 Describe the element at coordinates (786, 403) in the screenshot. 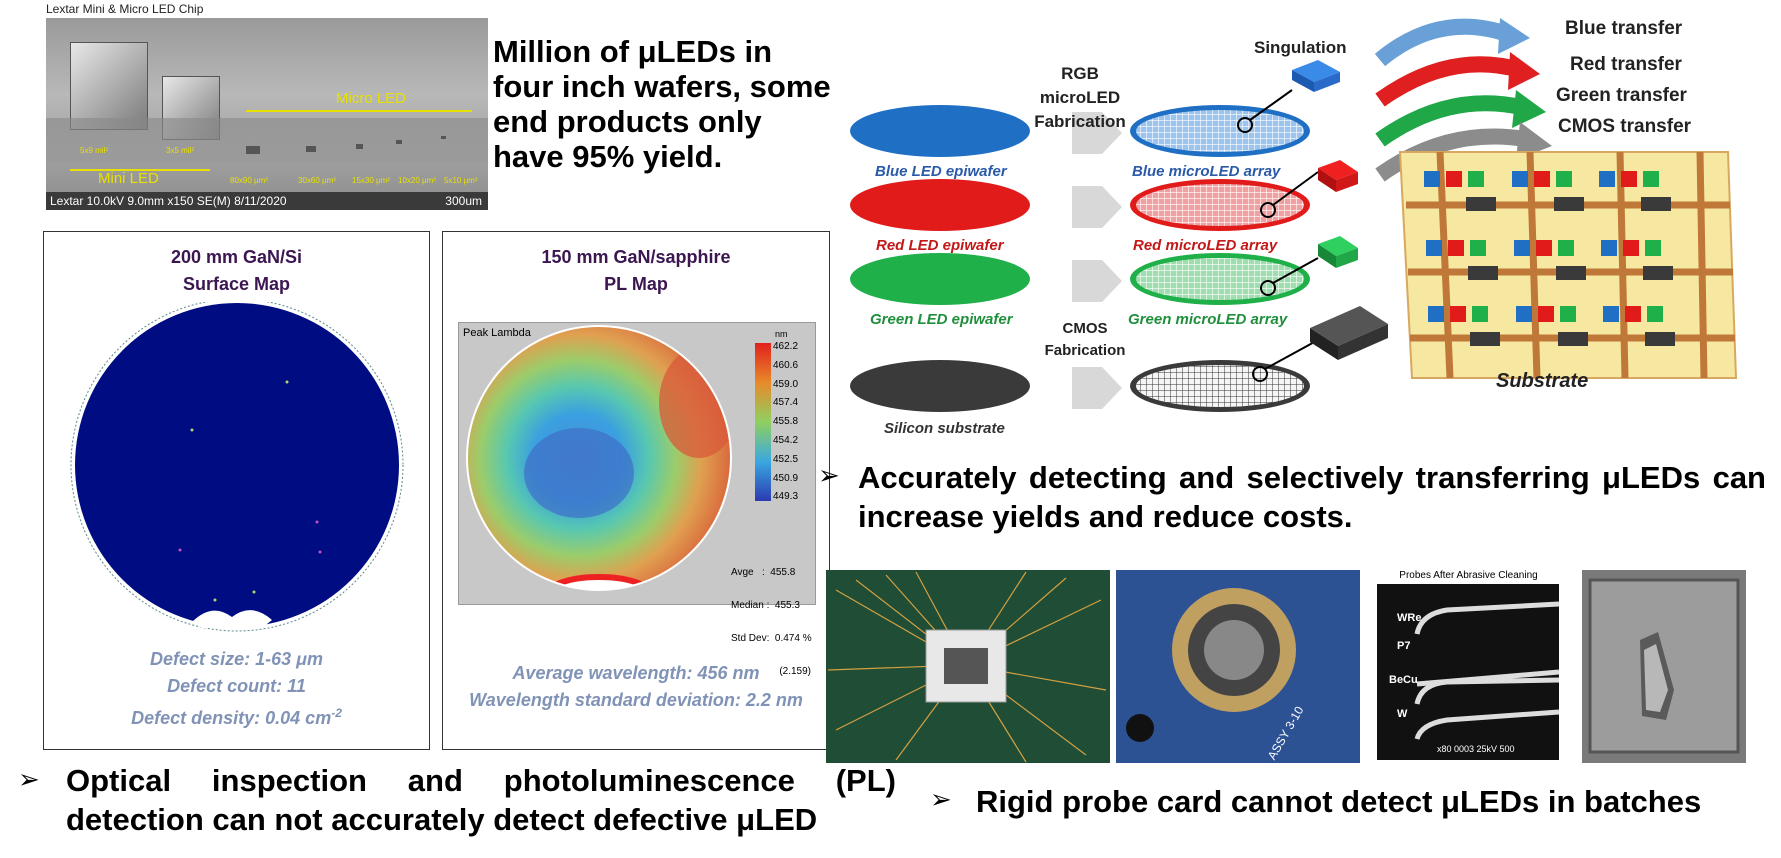

I see `scale-value: 457.4` at that location.